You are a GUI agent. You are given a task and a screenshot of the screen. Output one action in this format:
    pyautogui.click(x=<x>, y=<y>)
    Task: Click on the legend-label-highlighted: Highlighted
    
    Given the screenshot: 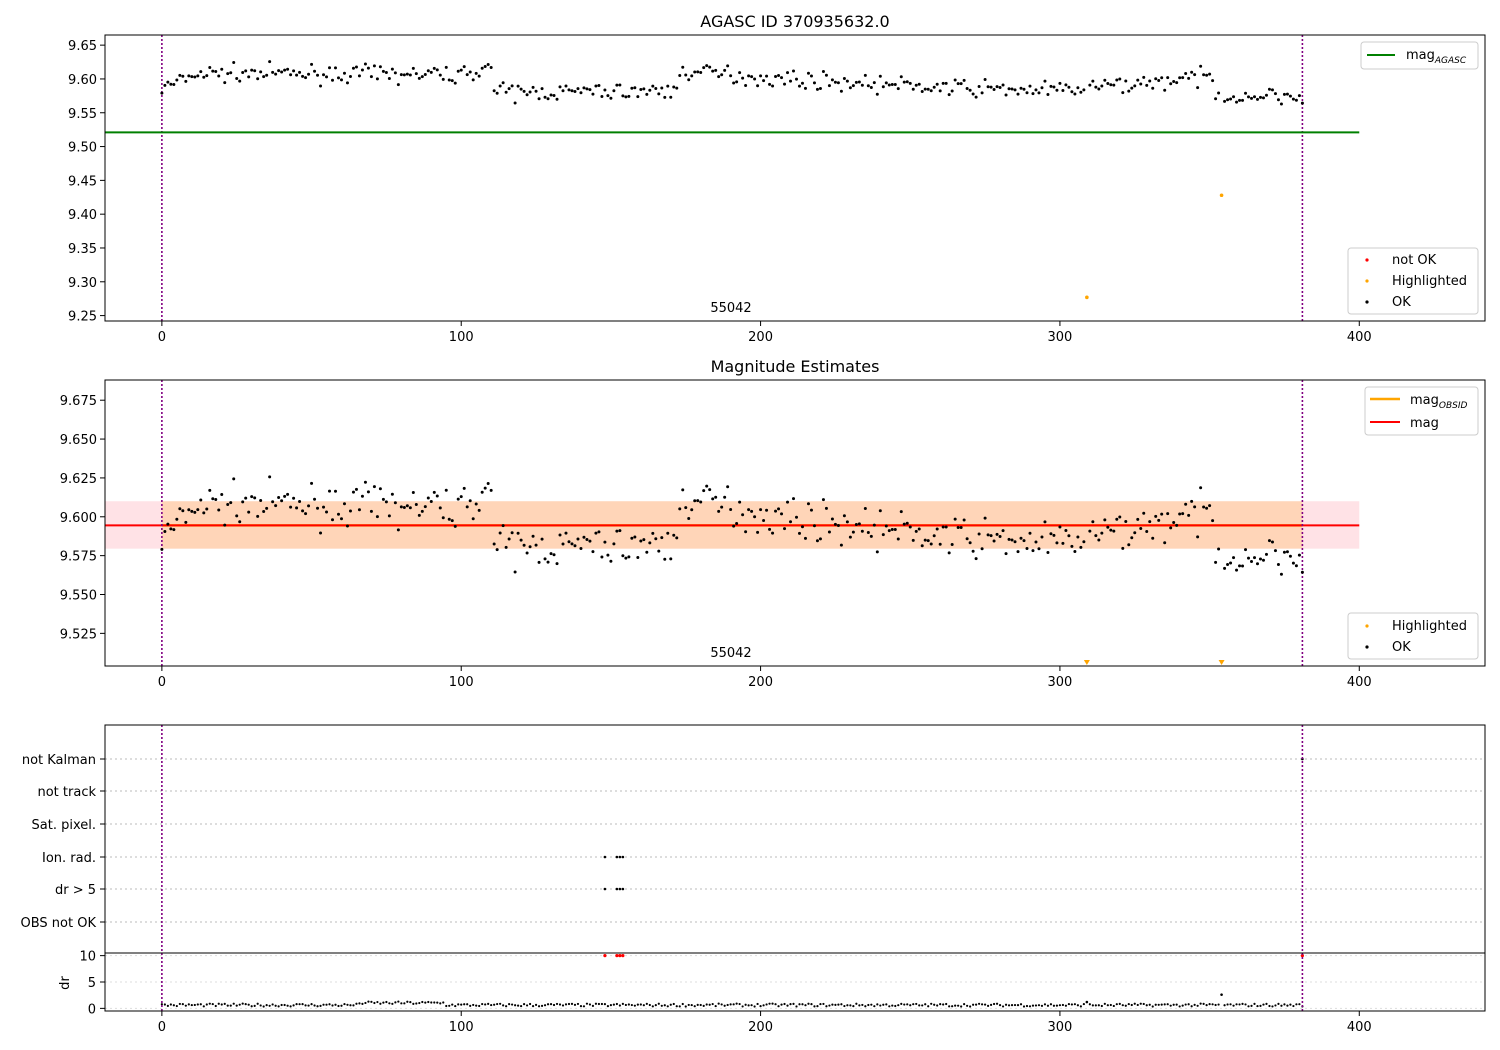 What is the action you would take?
    pyautogui.click(x=1429, y=281)
    